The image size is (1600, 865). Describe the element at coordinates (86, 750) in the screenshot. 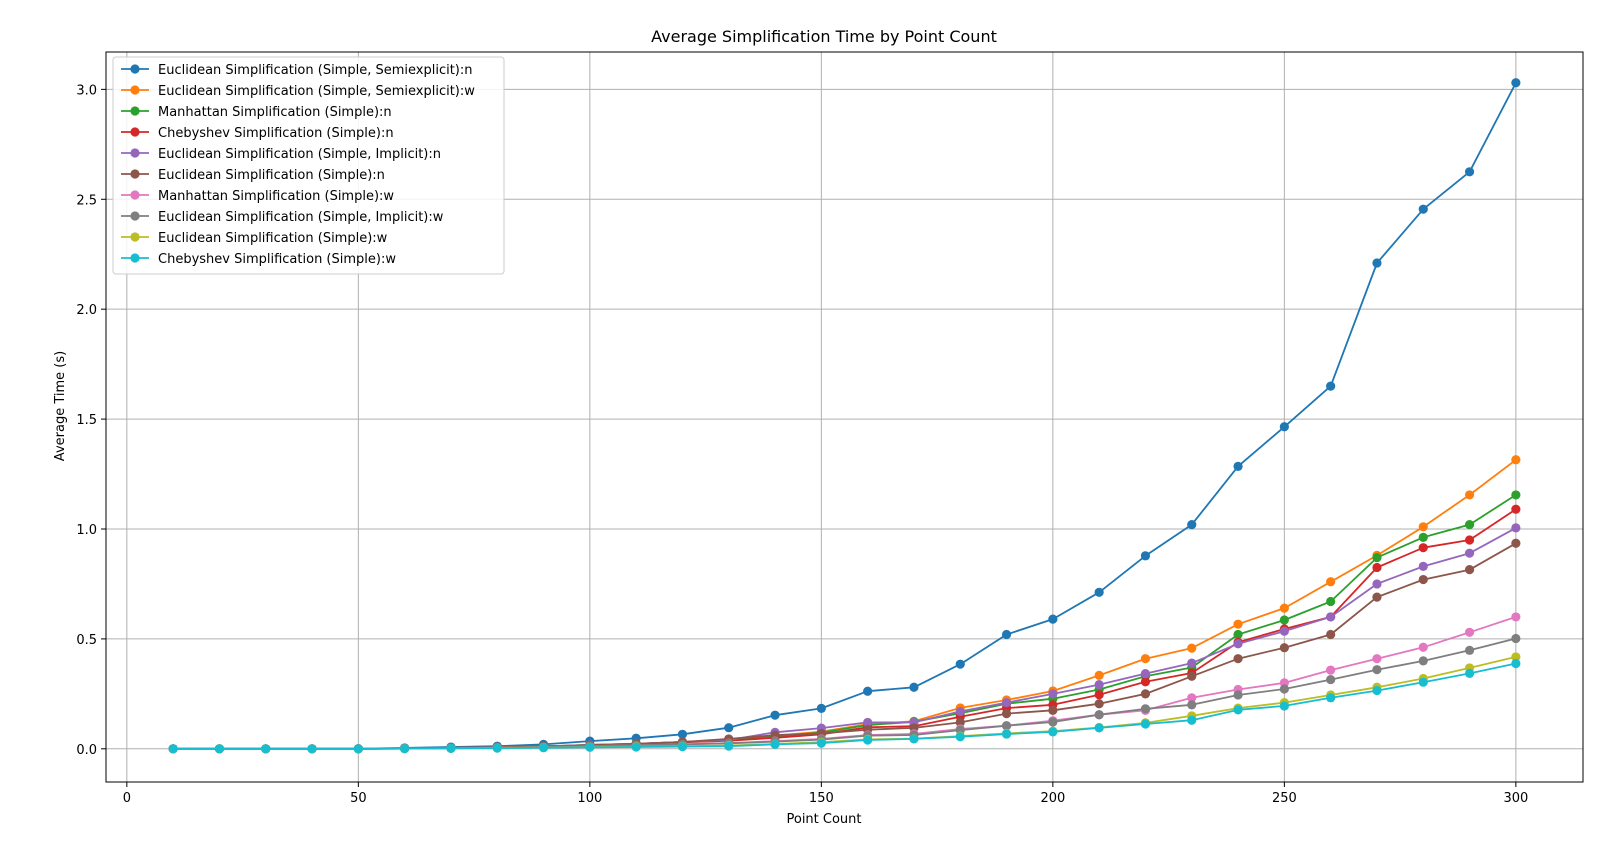

I see `y-tick-label: 0.0` at that location.